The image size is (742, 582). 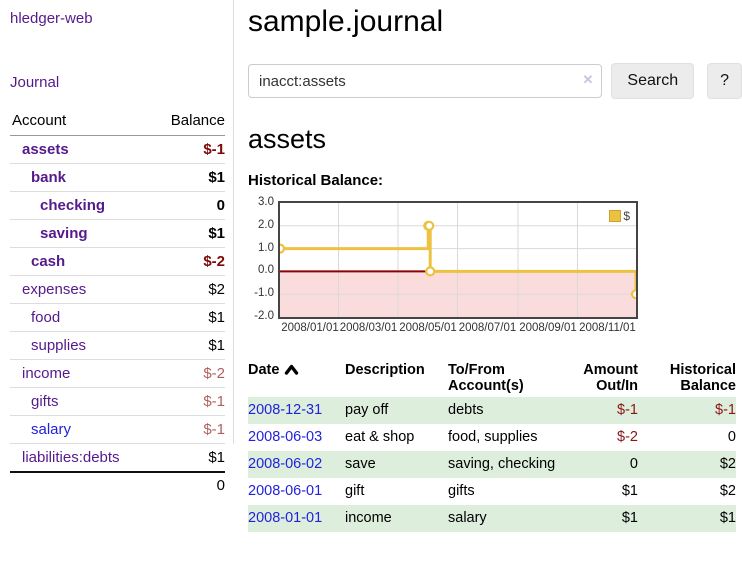 What do you see at coordinates (117, 485) in the screenshot?
I see `accounts-total-row: 0` at bounding box center [117, 485].